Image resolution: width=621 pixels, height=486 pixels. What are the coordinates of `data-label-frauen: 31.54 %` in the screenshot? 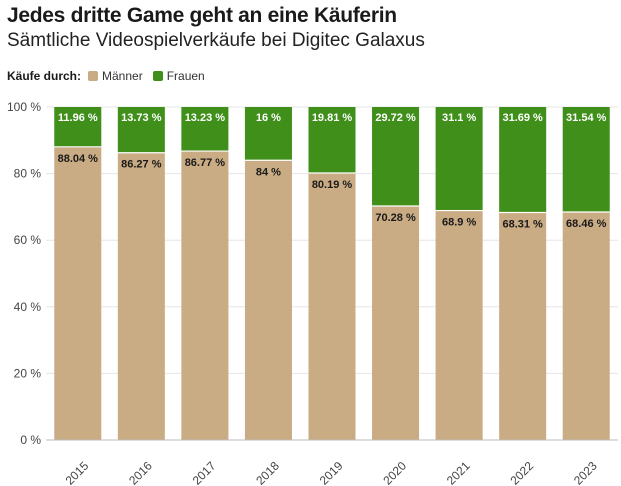 It's located at (586, 118).